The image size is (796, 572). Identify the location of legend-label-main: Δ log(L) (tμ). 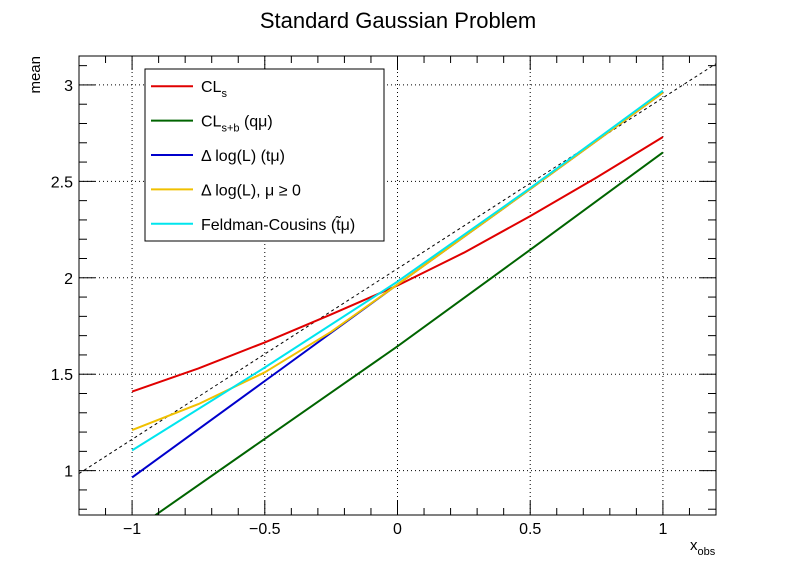
(243, 156).